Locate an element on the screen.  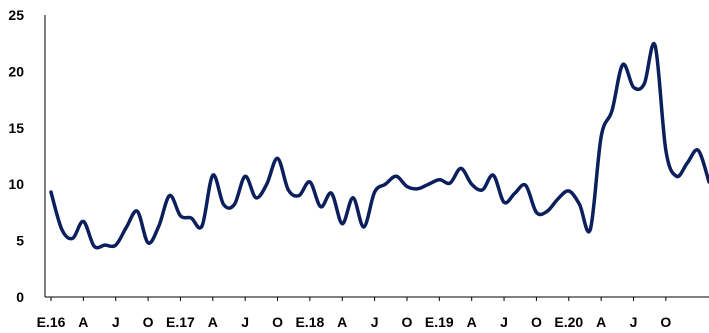
x-axis: E.16 A J O E.17 A J O E.18 A J O E.19 A J O E.20 A J O is located at coordinates (373, 313).